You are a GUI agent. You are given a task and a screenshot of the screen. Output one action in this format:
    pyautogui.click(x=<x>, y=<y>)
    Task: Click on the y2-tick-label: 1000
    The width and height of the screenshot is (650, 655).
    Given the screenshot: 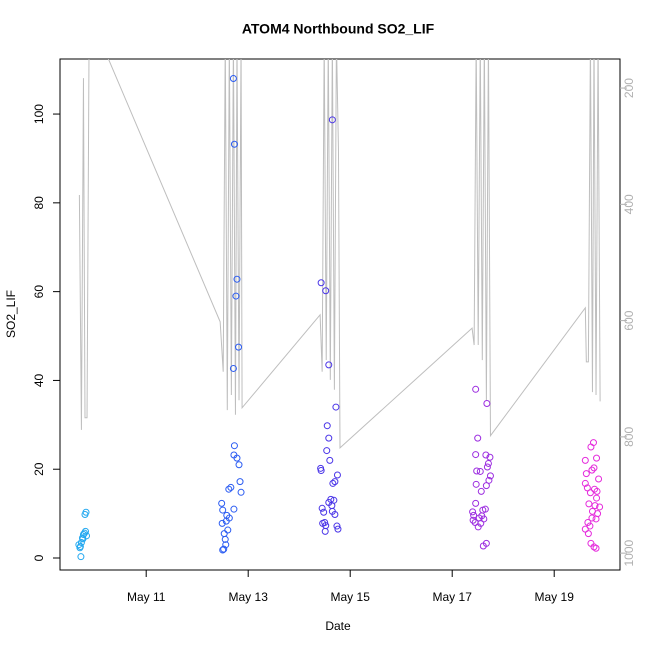 What is the action you would take?
    pyautogui.click(x=629, y=552)
    